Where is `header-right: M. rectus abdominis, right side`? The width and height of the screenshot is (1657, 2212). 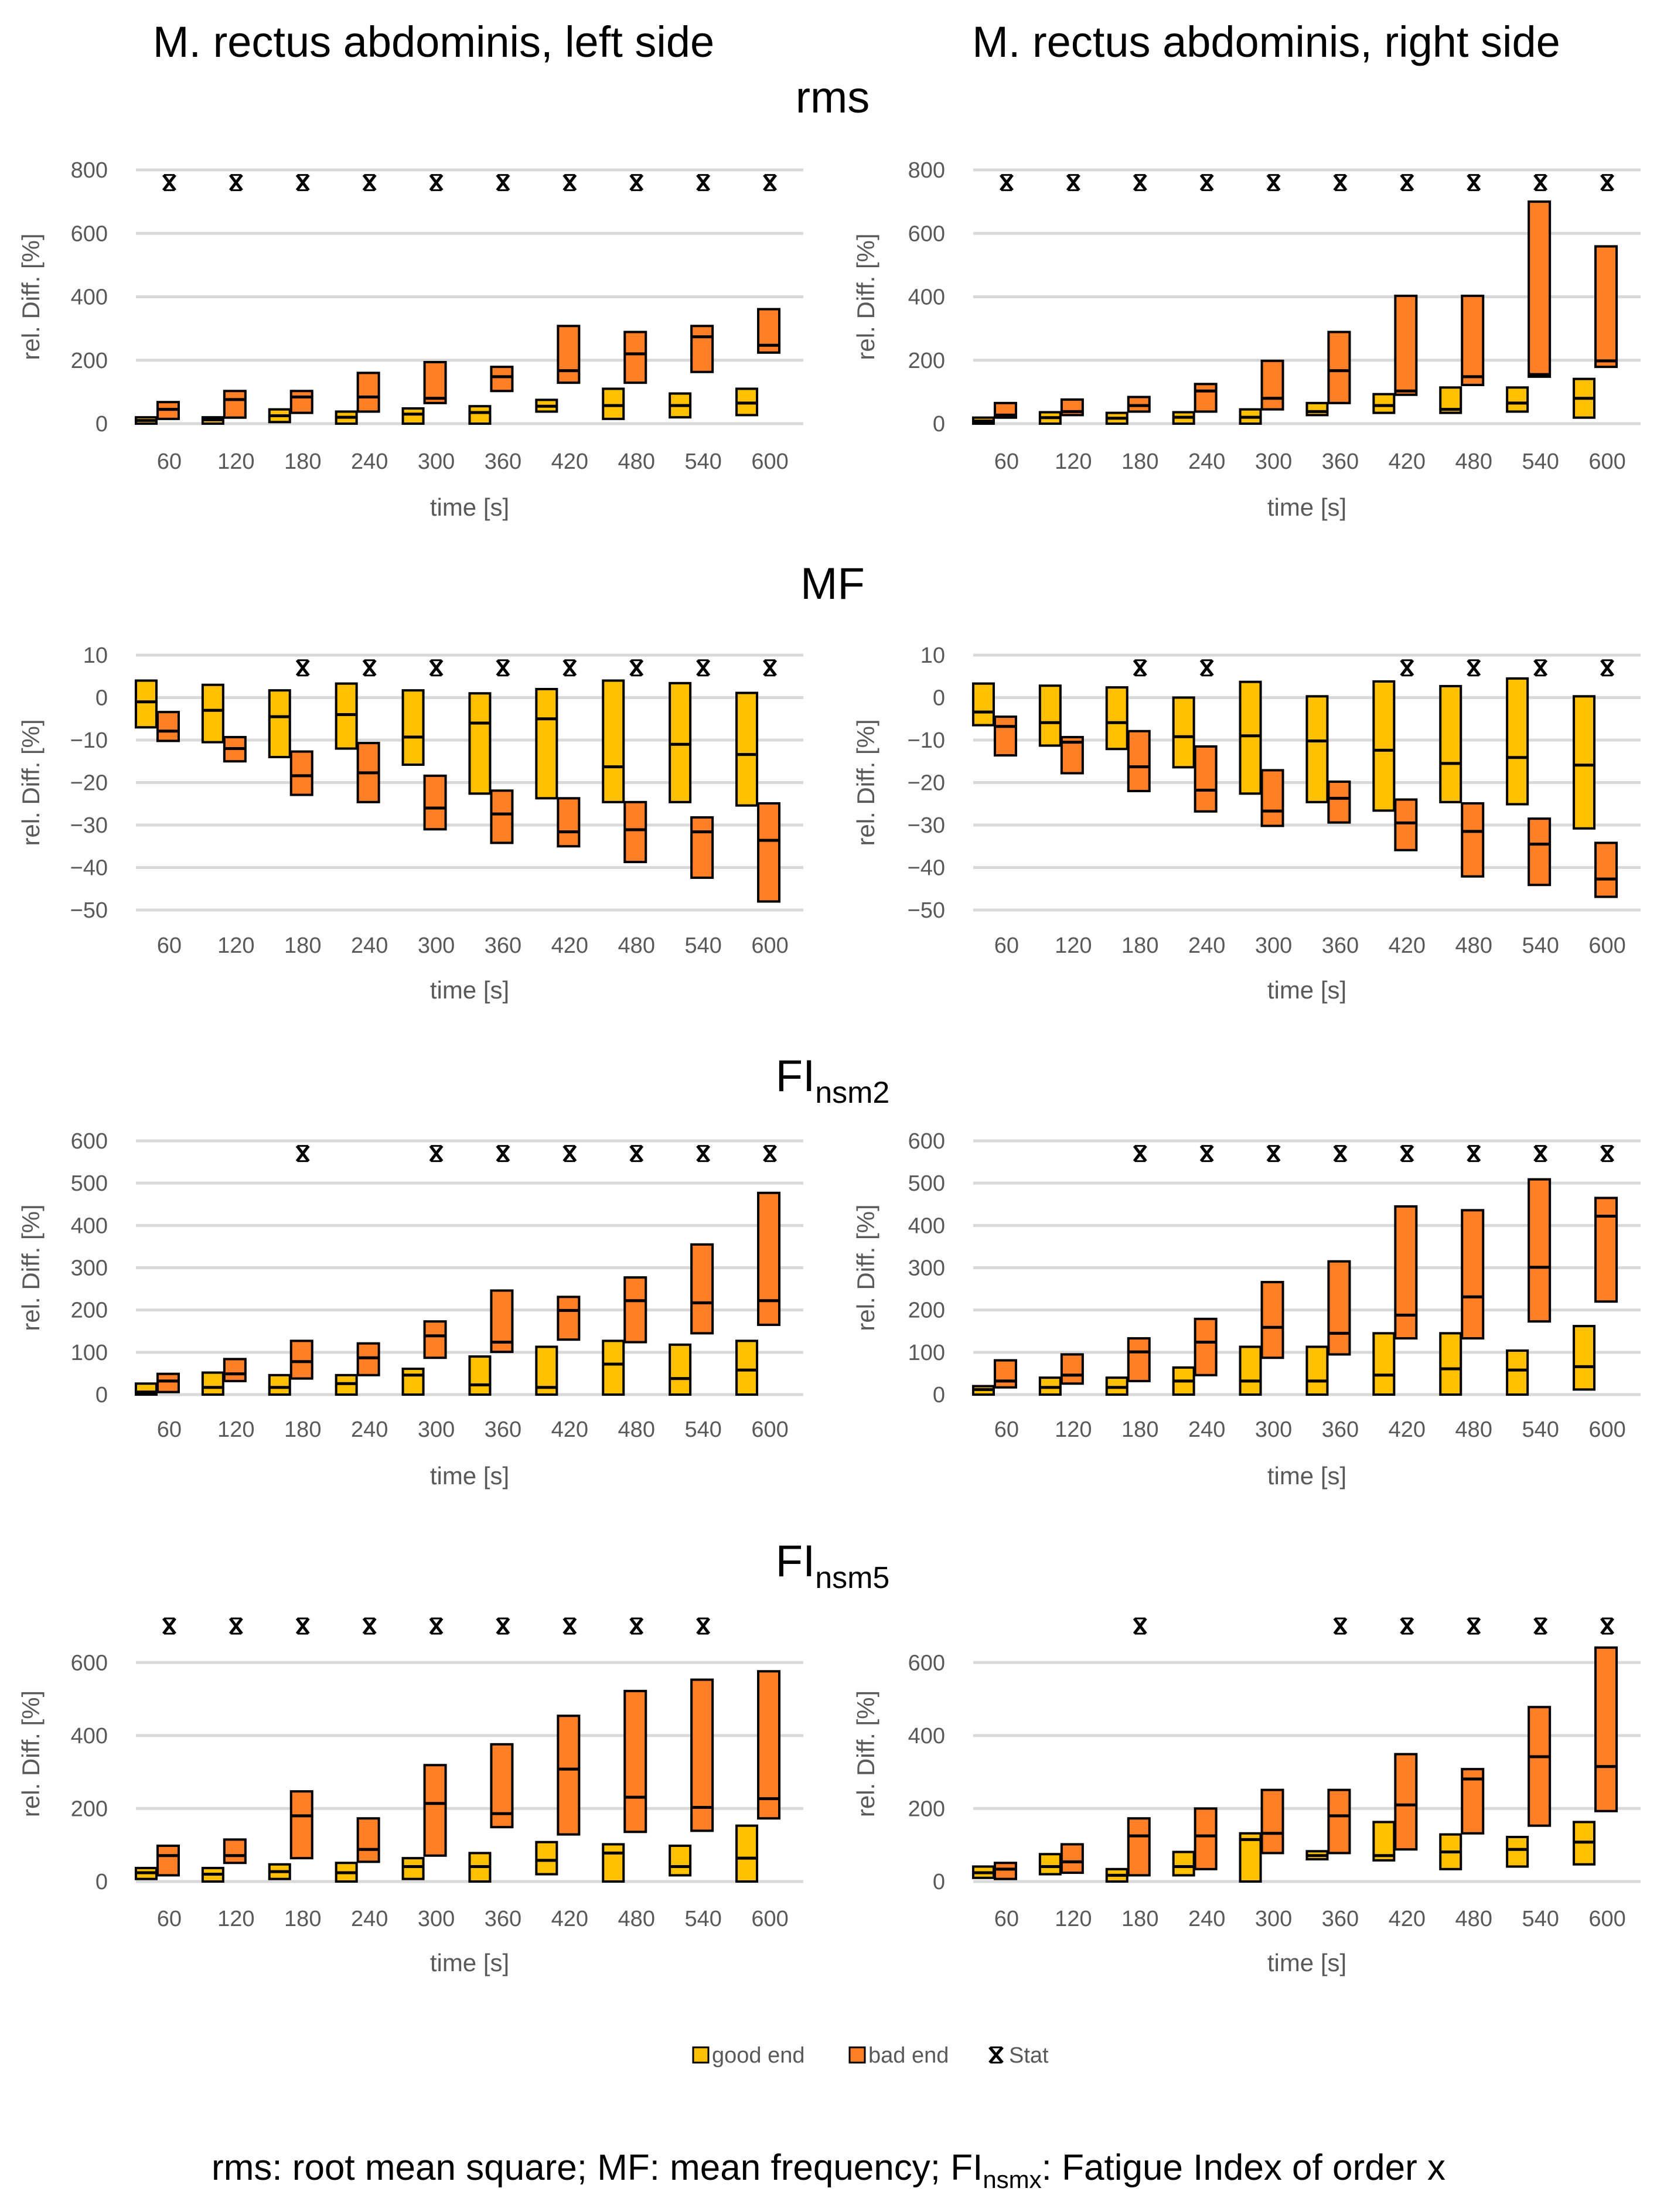
header-right: M. rectus abdominis, right side is located at coordinates (1266, 42).